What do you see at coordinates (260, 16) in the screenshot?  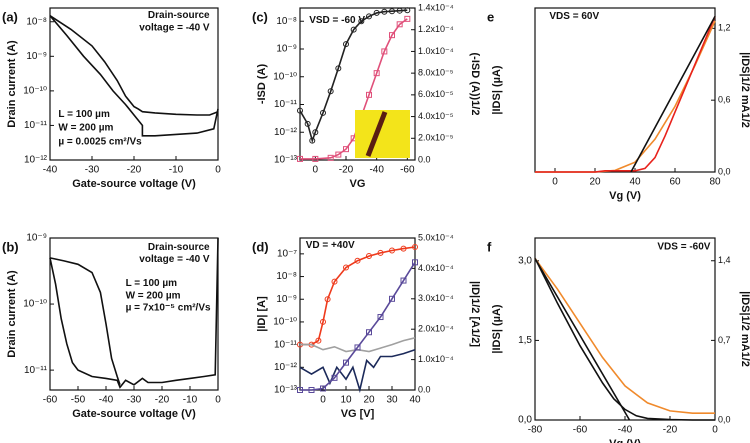 I see `panel-label: (c)` at bounding box center [260, 16].